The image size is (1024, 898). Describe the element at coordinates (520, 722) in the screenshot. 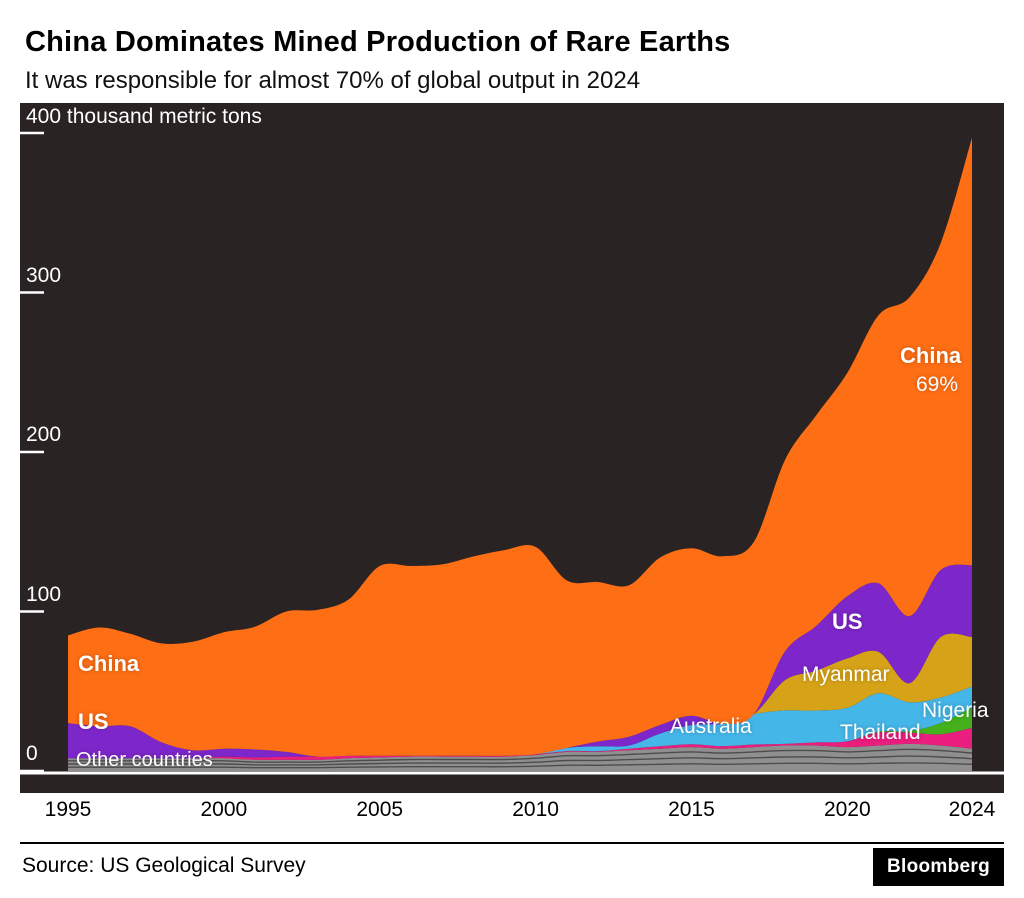

I see `area-australia` at that location.